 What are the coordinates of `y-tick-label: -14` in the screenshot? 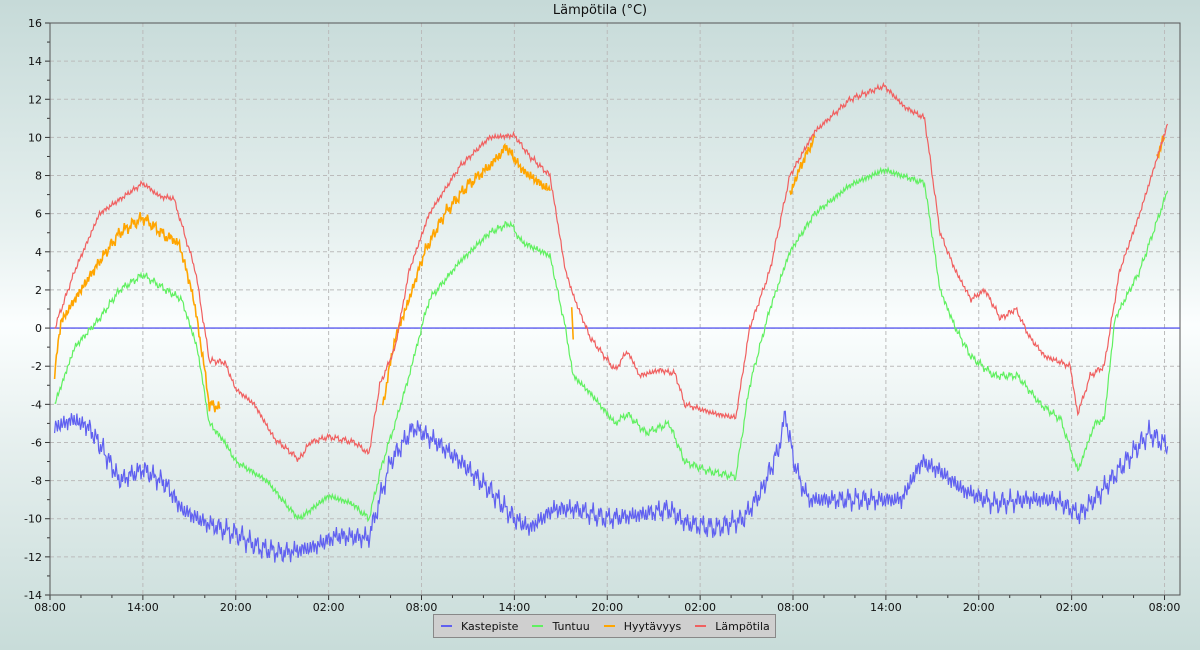 It's located at (33, 595).